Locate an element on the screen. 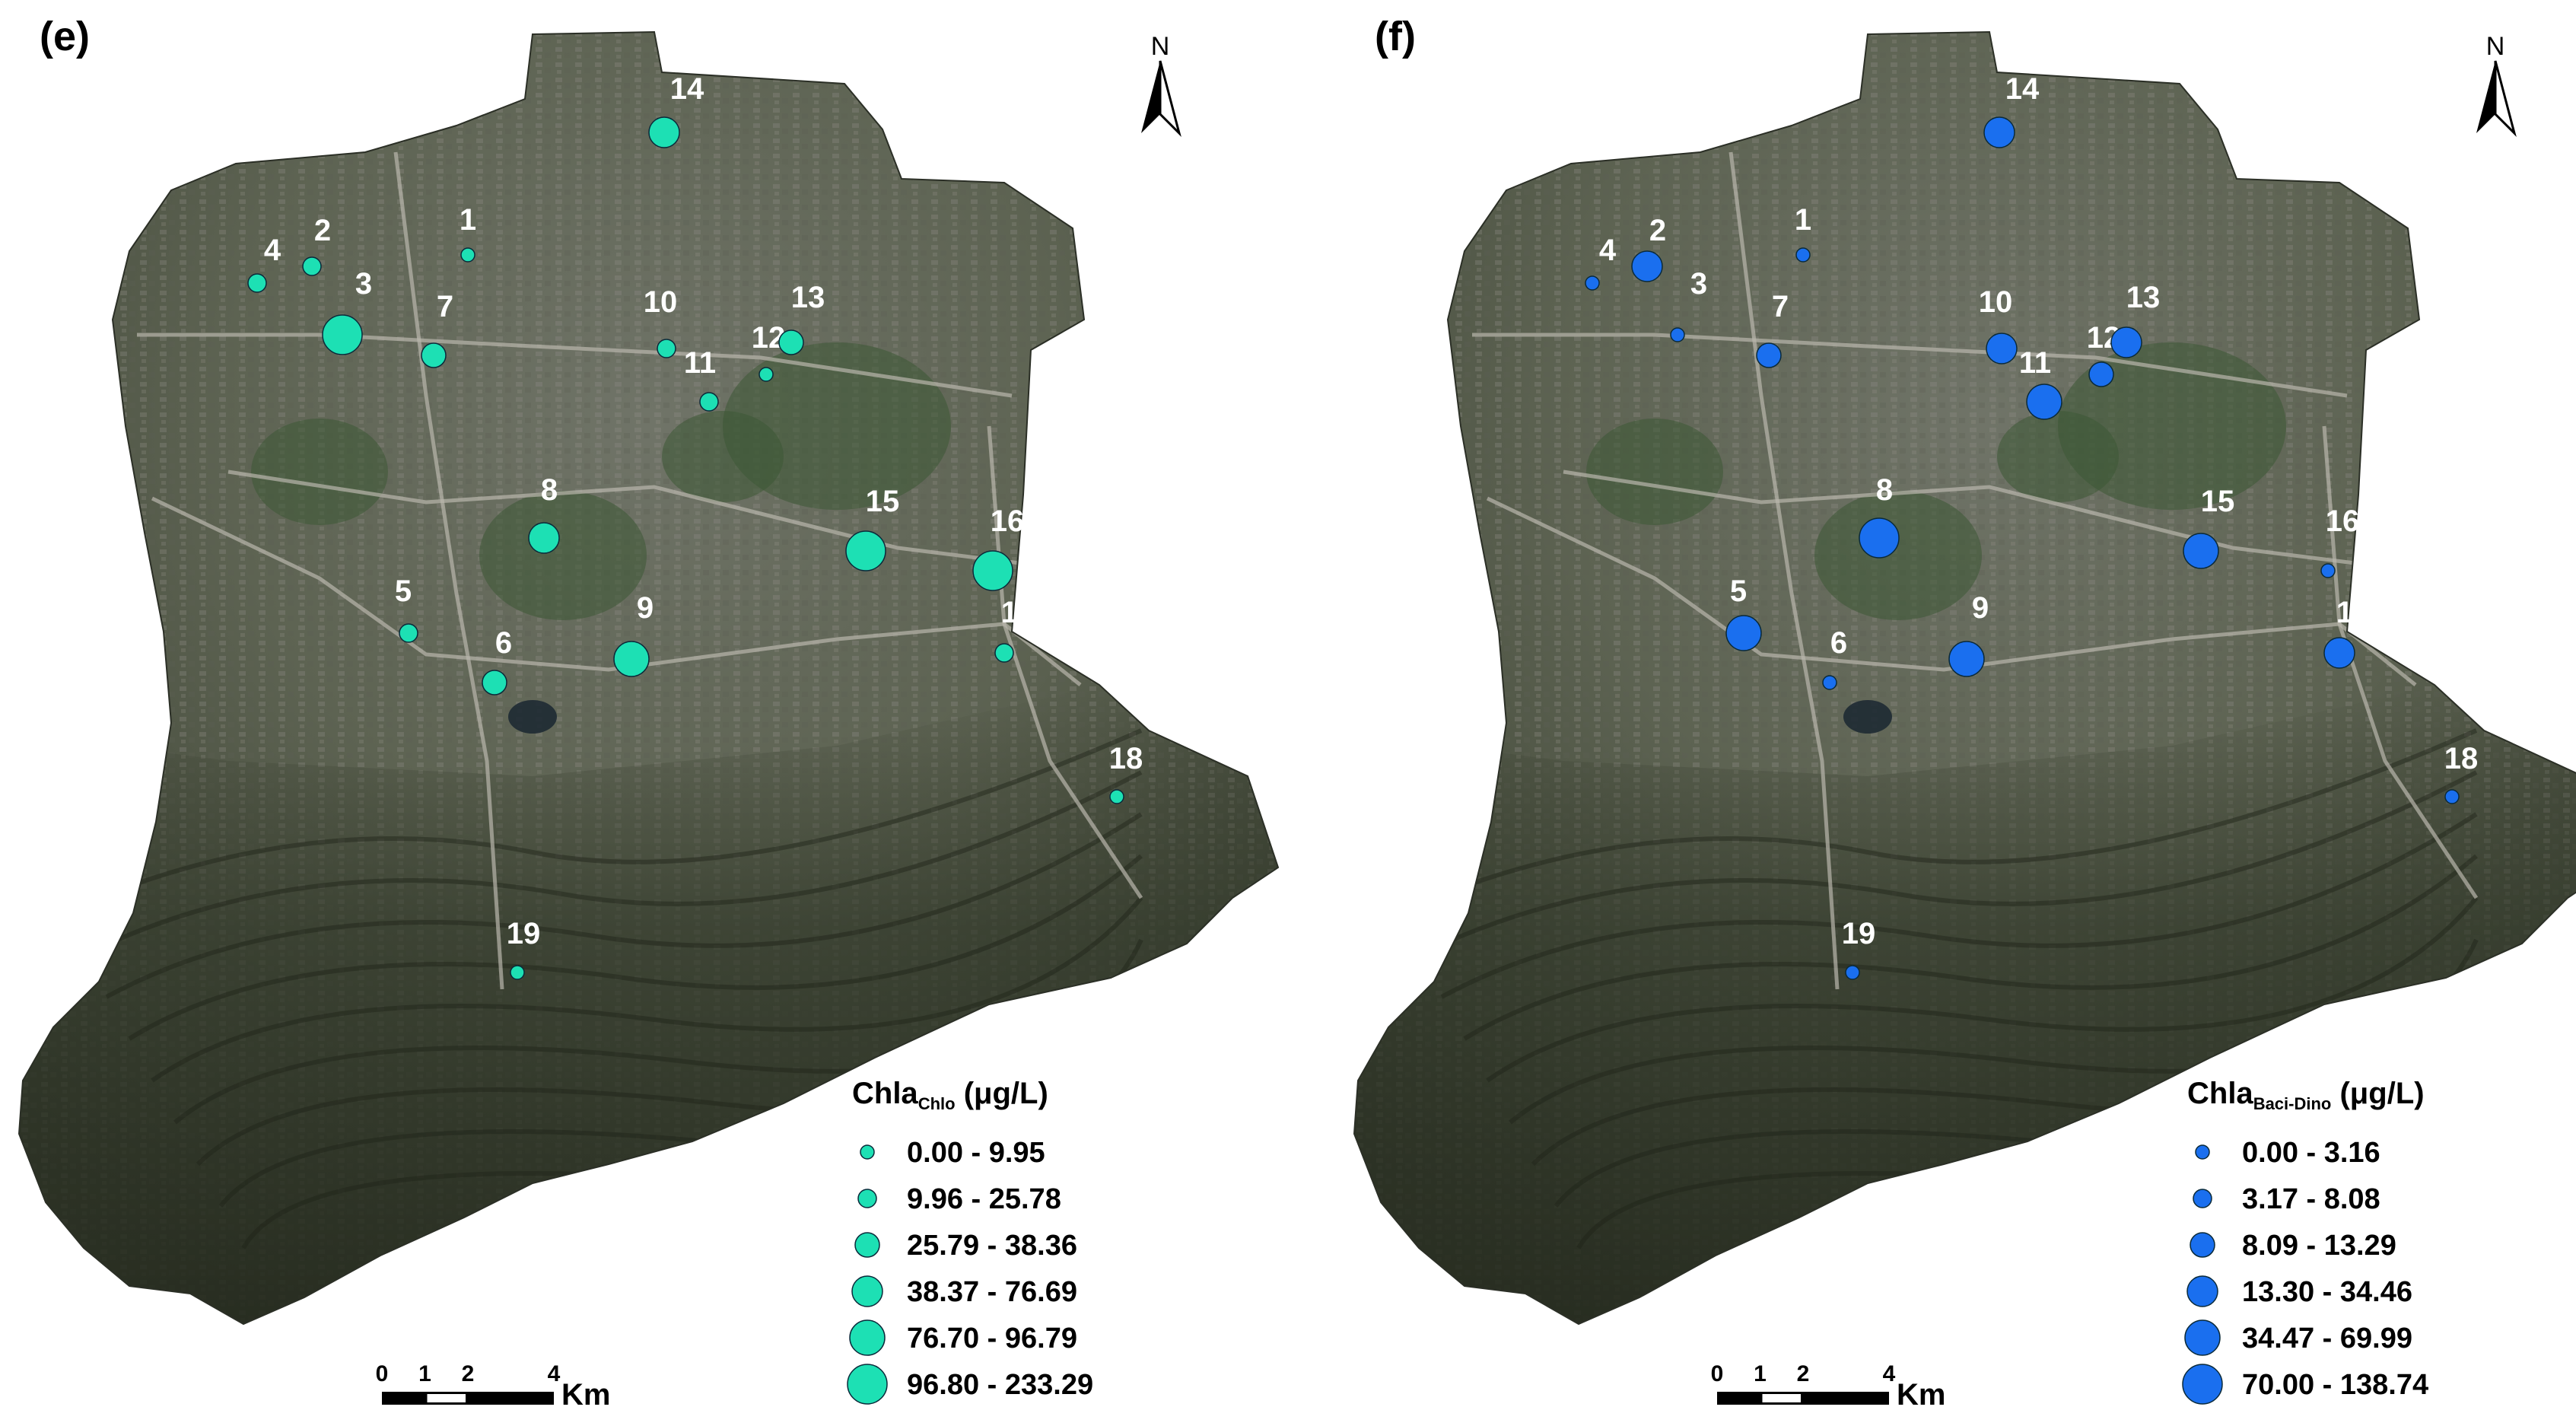 The image size is (2576, 1426). site-label-1: 1 is located at coordinates (1803, 220).